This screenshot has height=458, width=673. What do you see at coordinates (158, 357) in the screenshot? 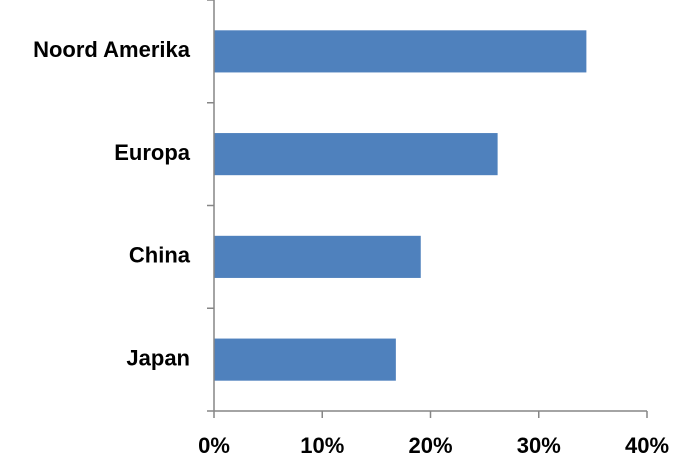
I see `category-label: Japan` at bounding box center [158, 357].